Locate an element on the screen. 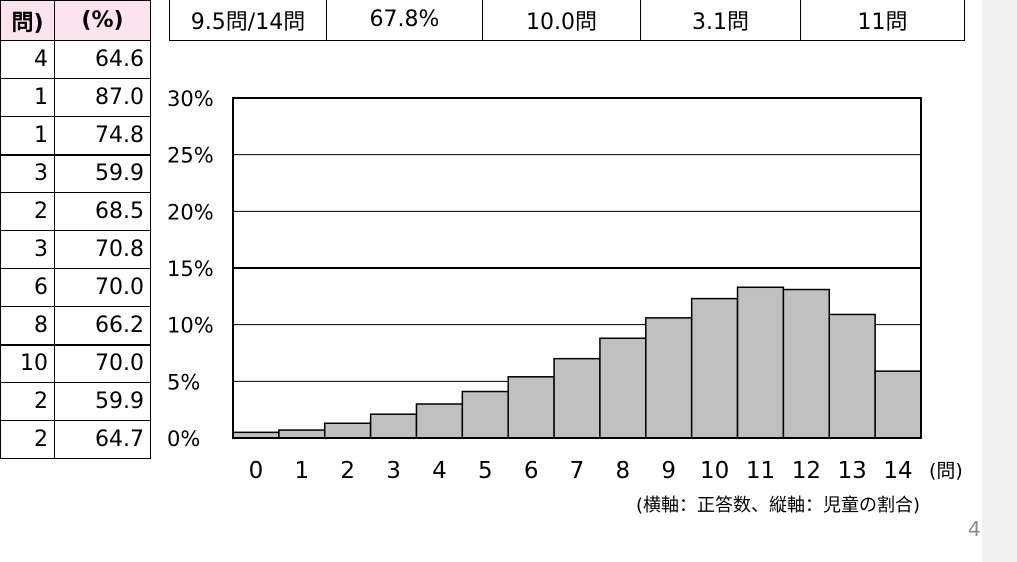  x-tick-label: 9 is located at coordinates (668, 471).